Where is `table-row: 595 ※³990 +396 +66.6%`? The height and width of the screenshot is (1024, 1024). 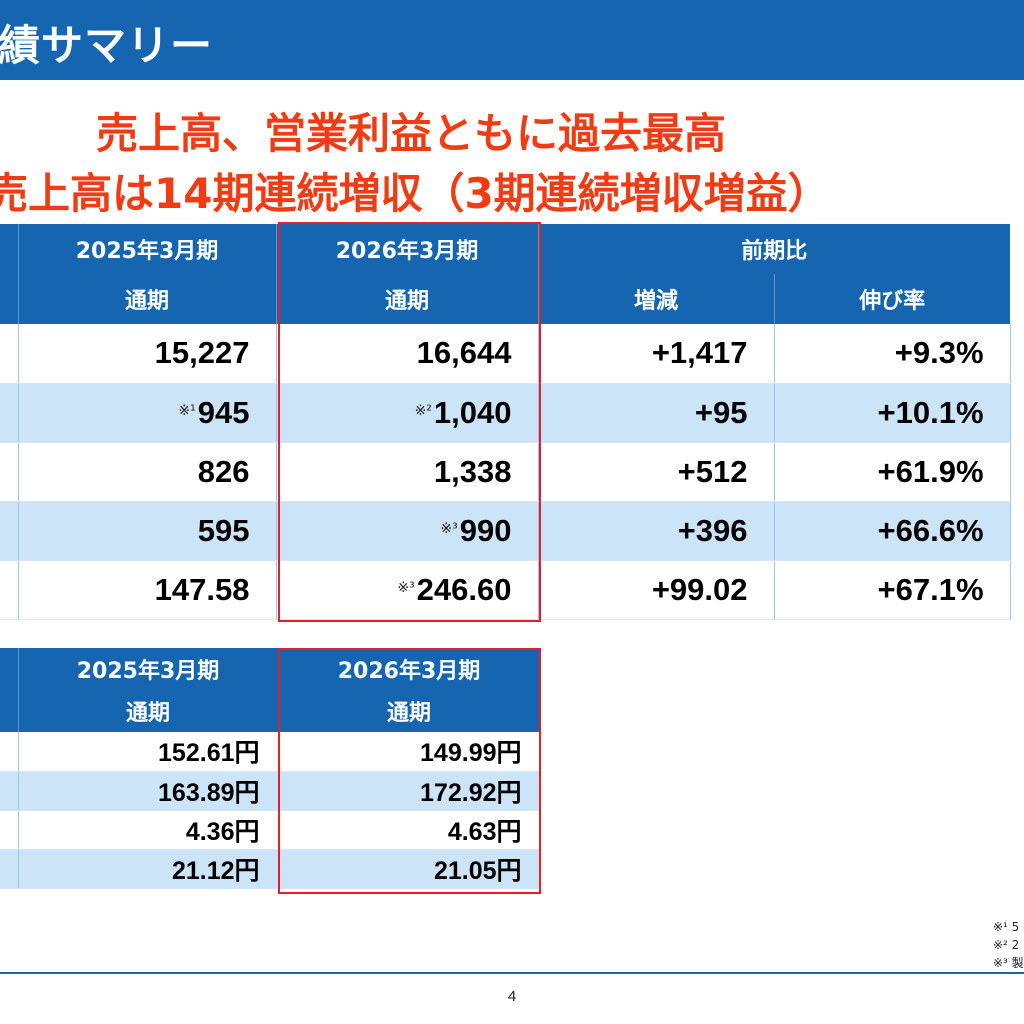 table-row: 595 ※³990 +396 +66.6% is located at coordinates (505, 531).